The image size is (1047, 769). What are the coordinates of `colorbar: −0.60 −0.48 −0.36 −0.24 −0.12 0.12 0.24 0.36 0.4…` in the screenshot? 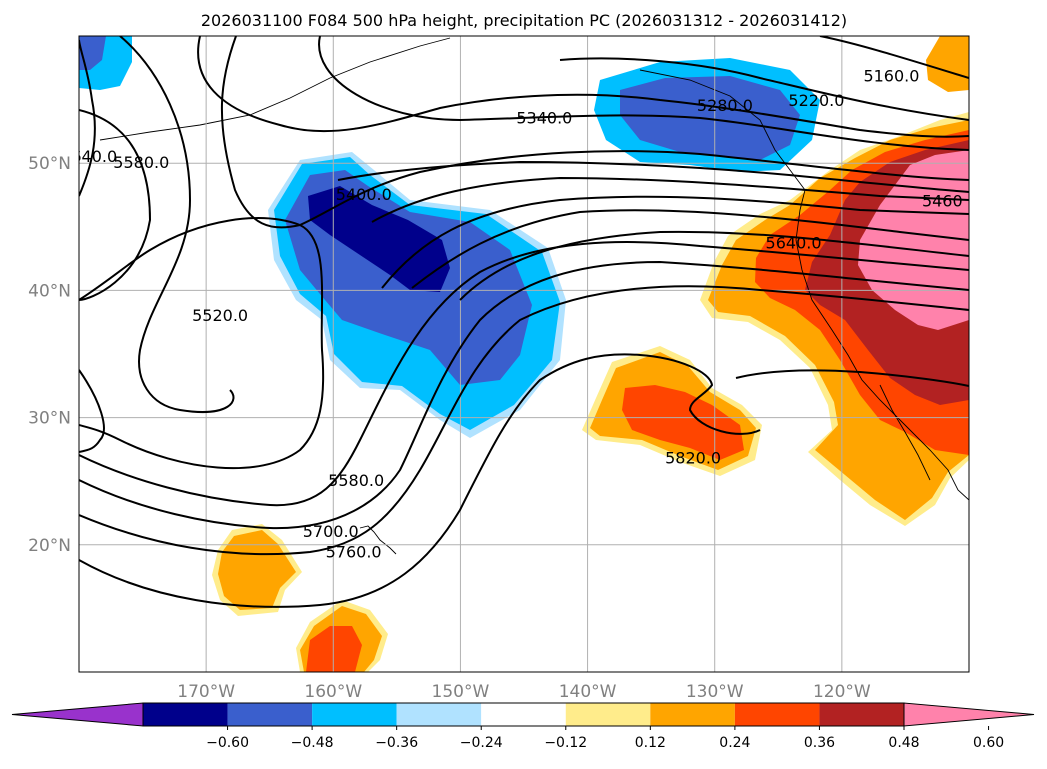 It's located at (523, 726).